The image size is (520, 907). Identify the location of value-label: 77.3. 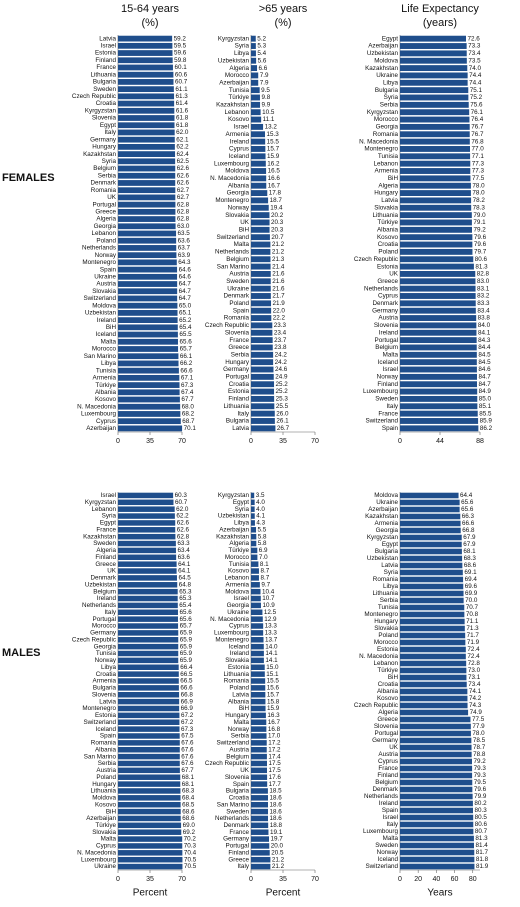
(478, 163).